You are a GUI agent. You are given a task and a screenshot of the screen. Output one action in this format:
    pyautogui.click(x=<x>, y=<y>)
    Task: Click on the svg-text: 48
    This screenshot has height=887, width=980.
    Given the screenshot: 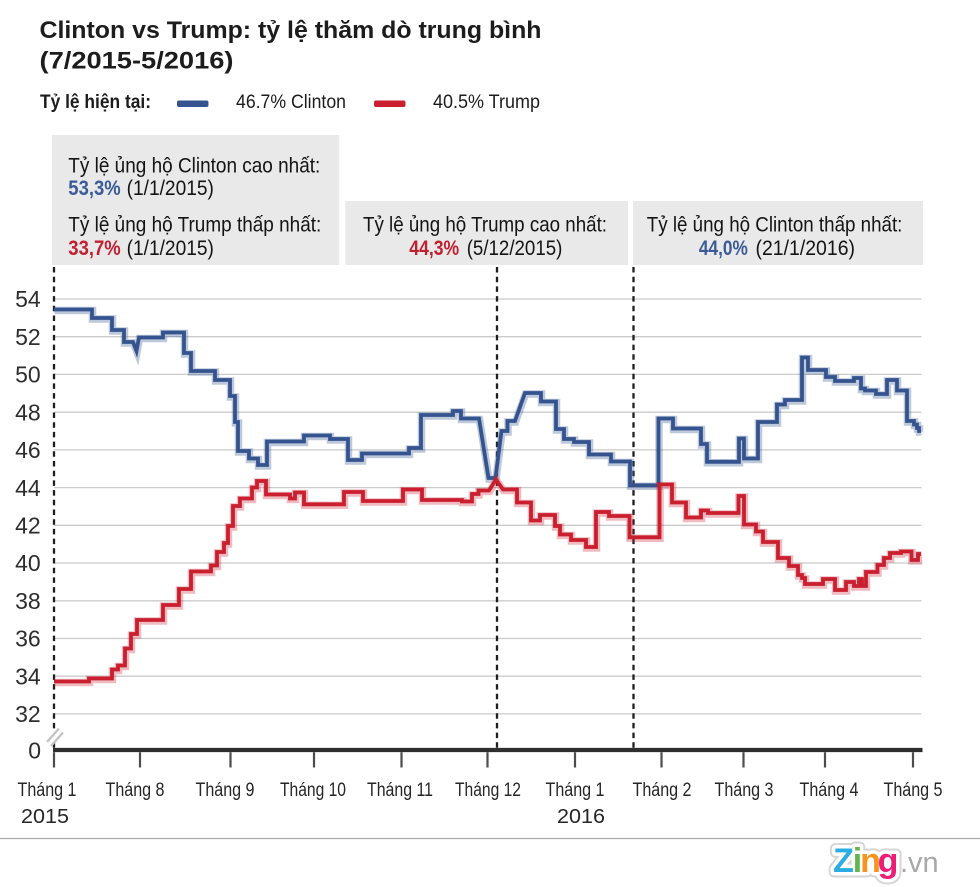 What is the action you would take?
    pyautogui.click(x=28, y=412)
    